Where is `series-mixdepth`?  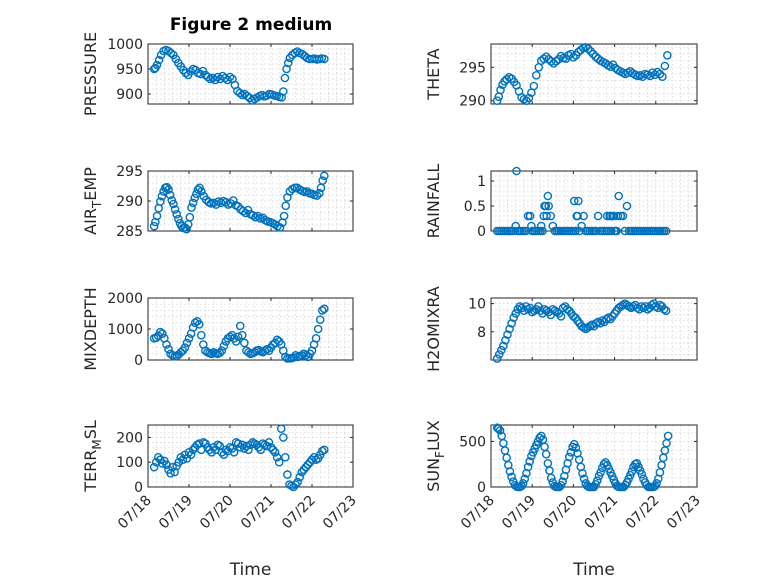 series-mixdepth is located at coordinates (239, 333).